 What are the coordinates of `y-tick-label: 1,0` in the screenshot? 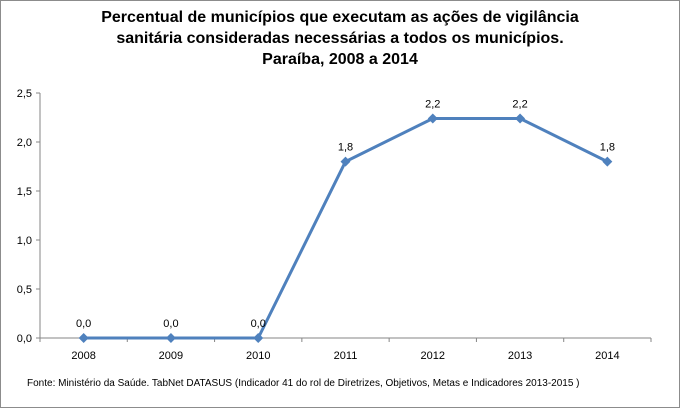 It's located at (24, 241).